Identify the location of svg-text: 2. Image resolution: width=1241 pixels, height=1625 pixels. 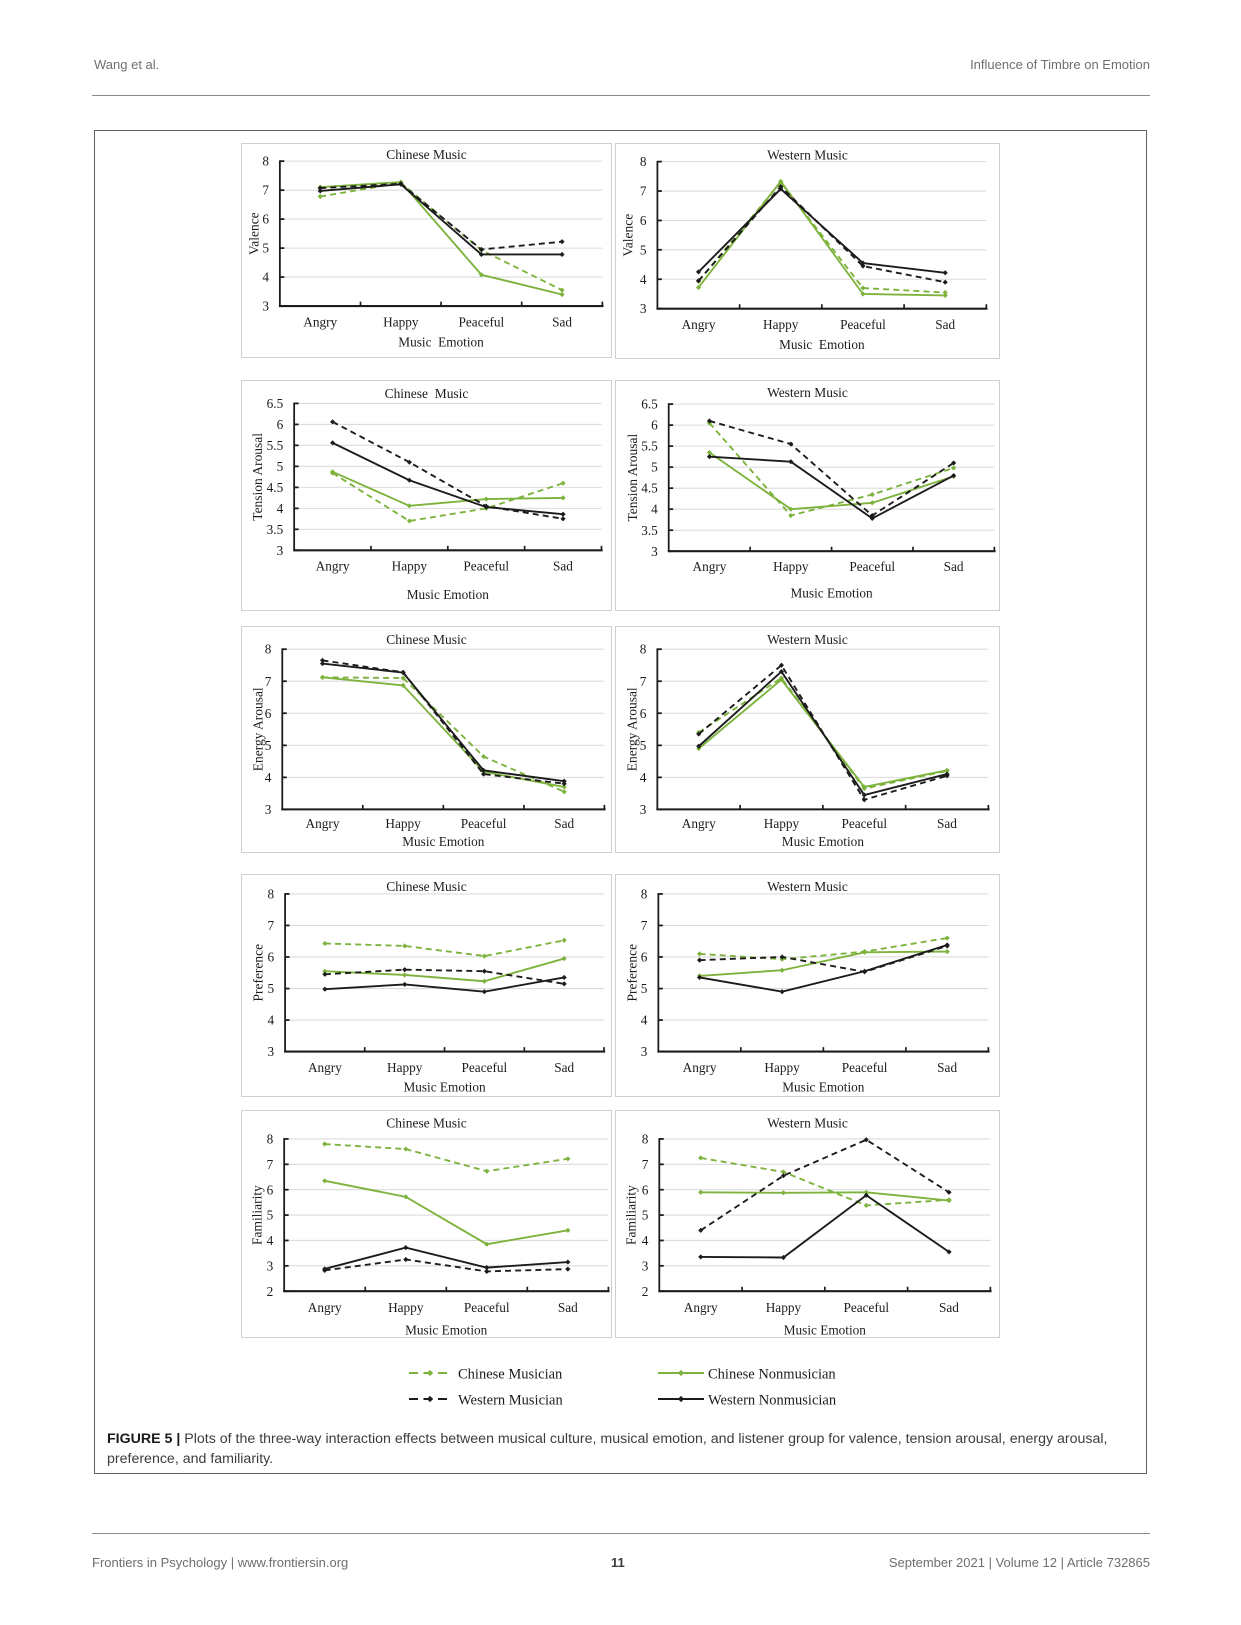
(645, 1291).